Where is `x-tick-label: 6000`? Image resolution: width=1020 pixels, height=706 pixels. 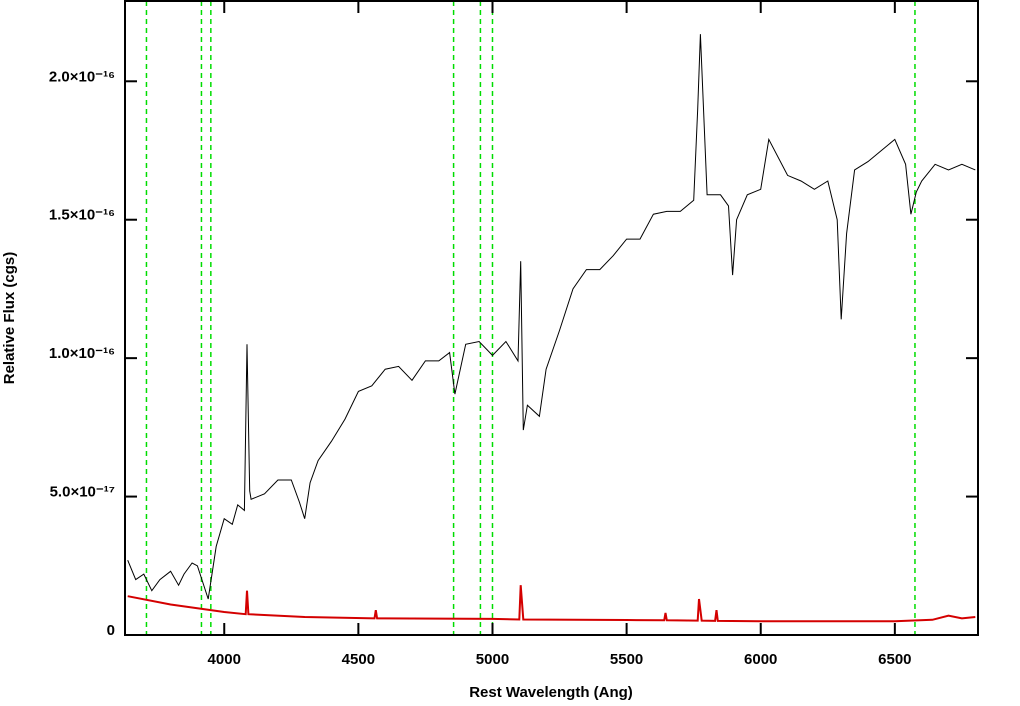 x-tick-label: 6000 is located at coordinates (760, 659).